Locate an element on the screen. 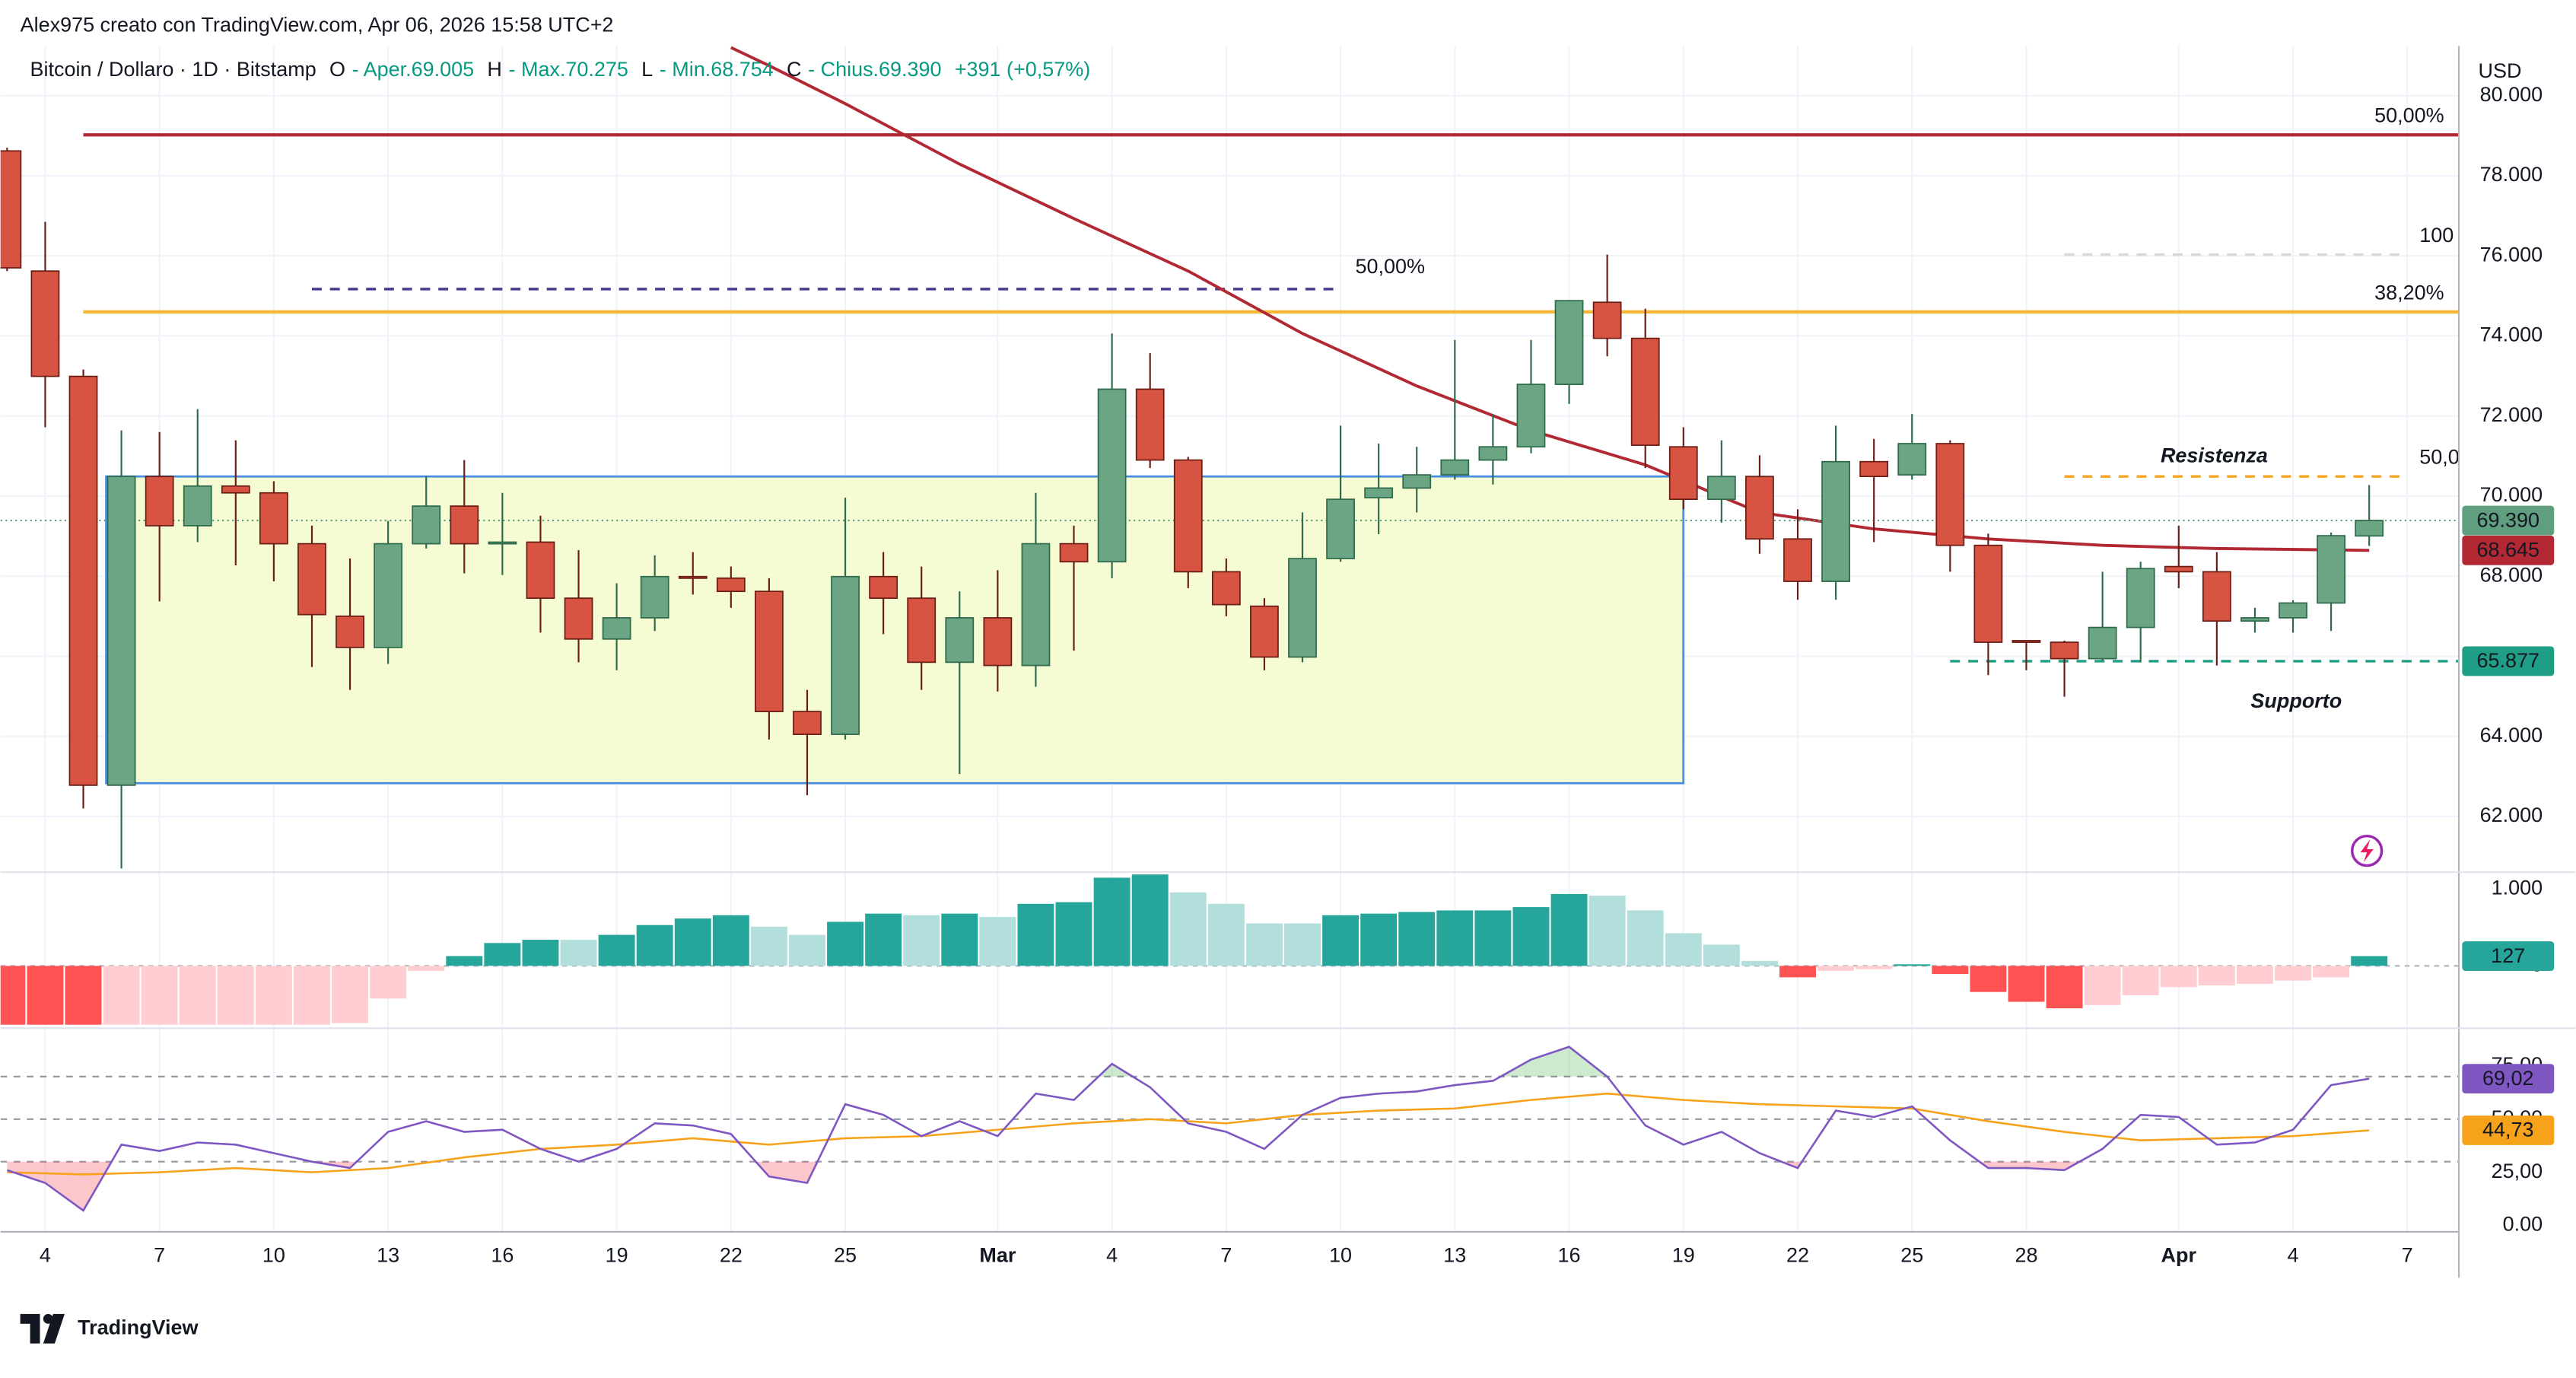 The height and width of the screenshot is (1378, 2576). currency: USD is located at coordinates (2500, 70).